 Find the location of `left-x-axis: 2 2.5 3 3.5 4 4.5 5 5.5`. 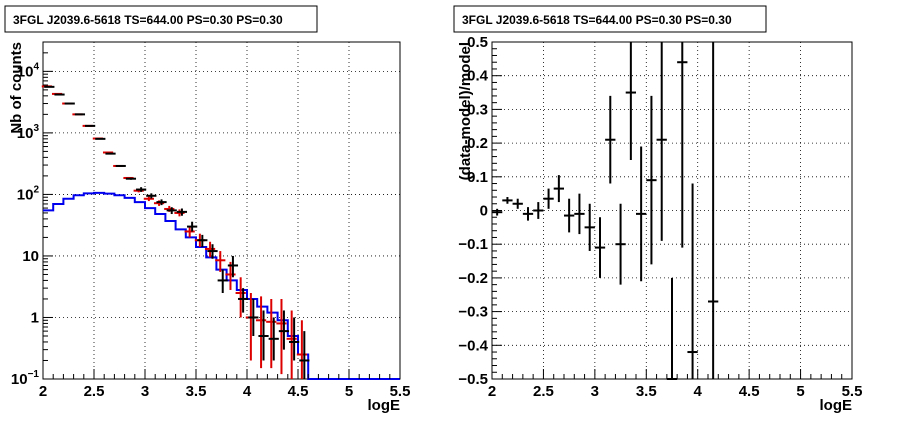

left-x-axis: 2 2.5 3 3.5 4 4.5 5 5.5 is located at coordinates (225, 384).